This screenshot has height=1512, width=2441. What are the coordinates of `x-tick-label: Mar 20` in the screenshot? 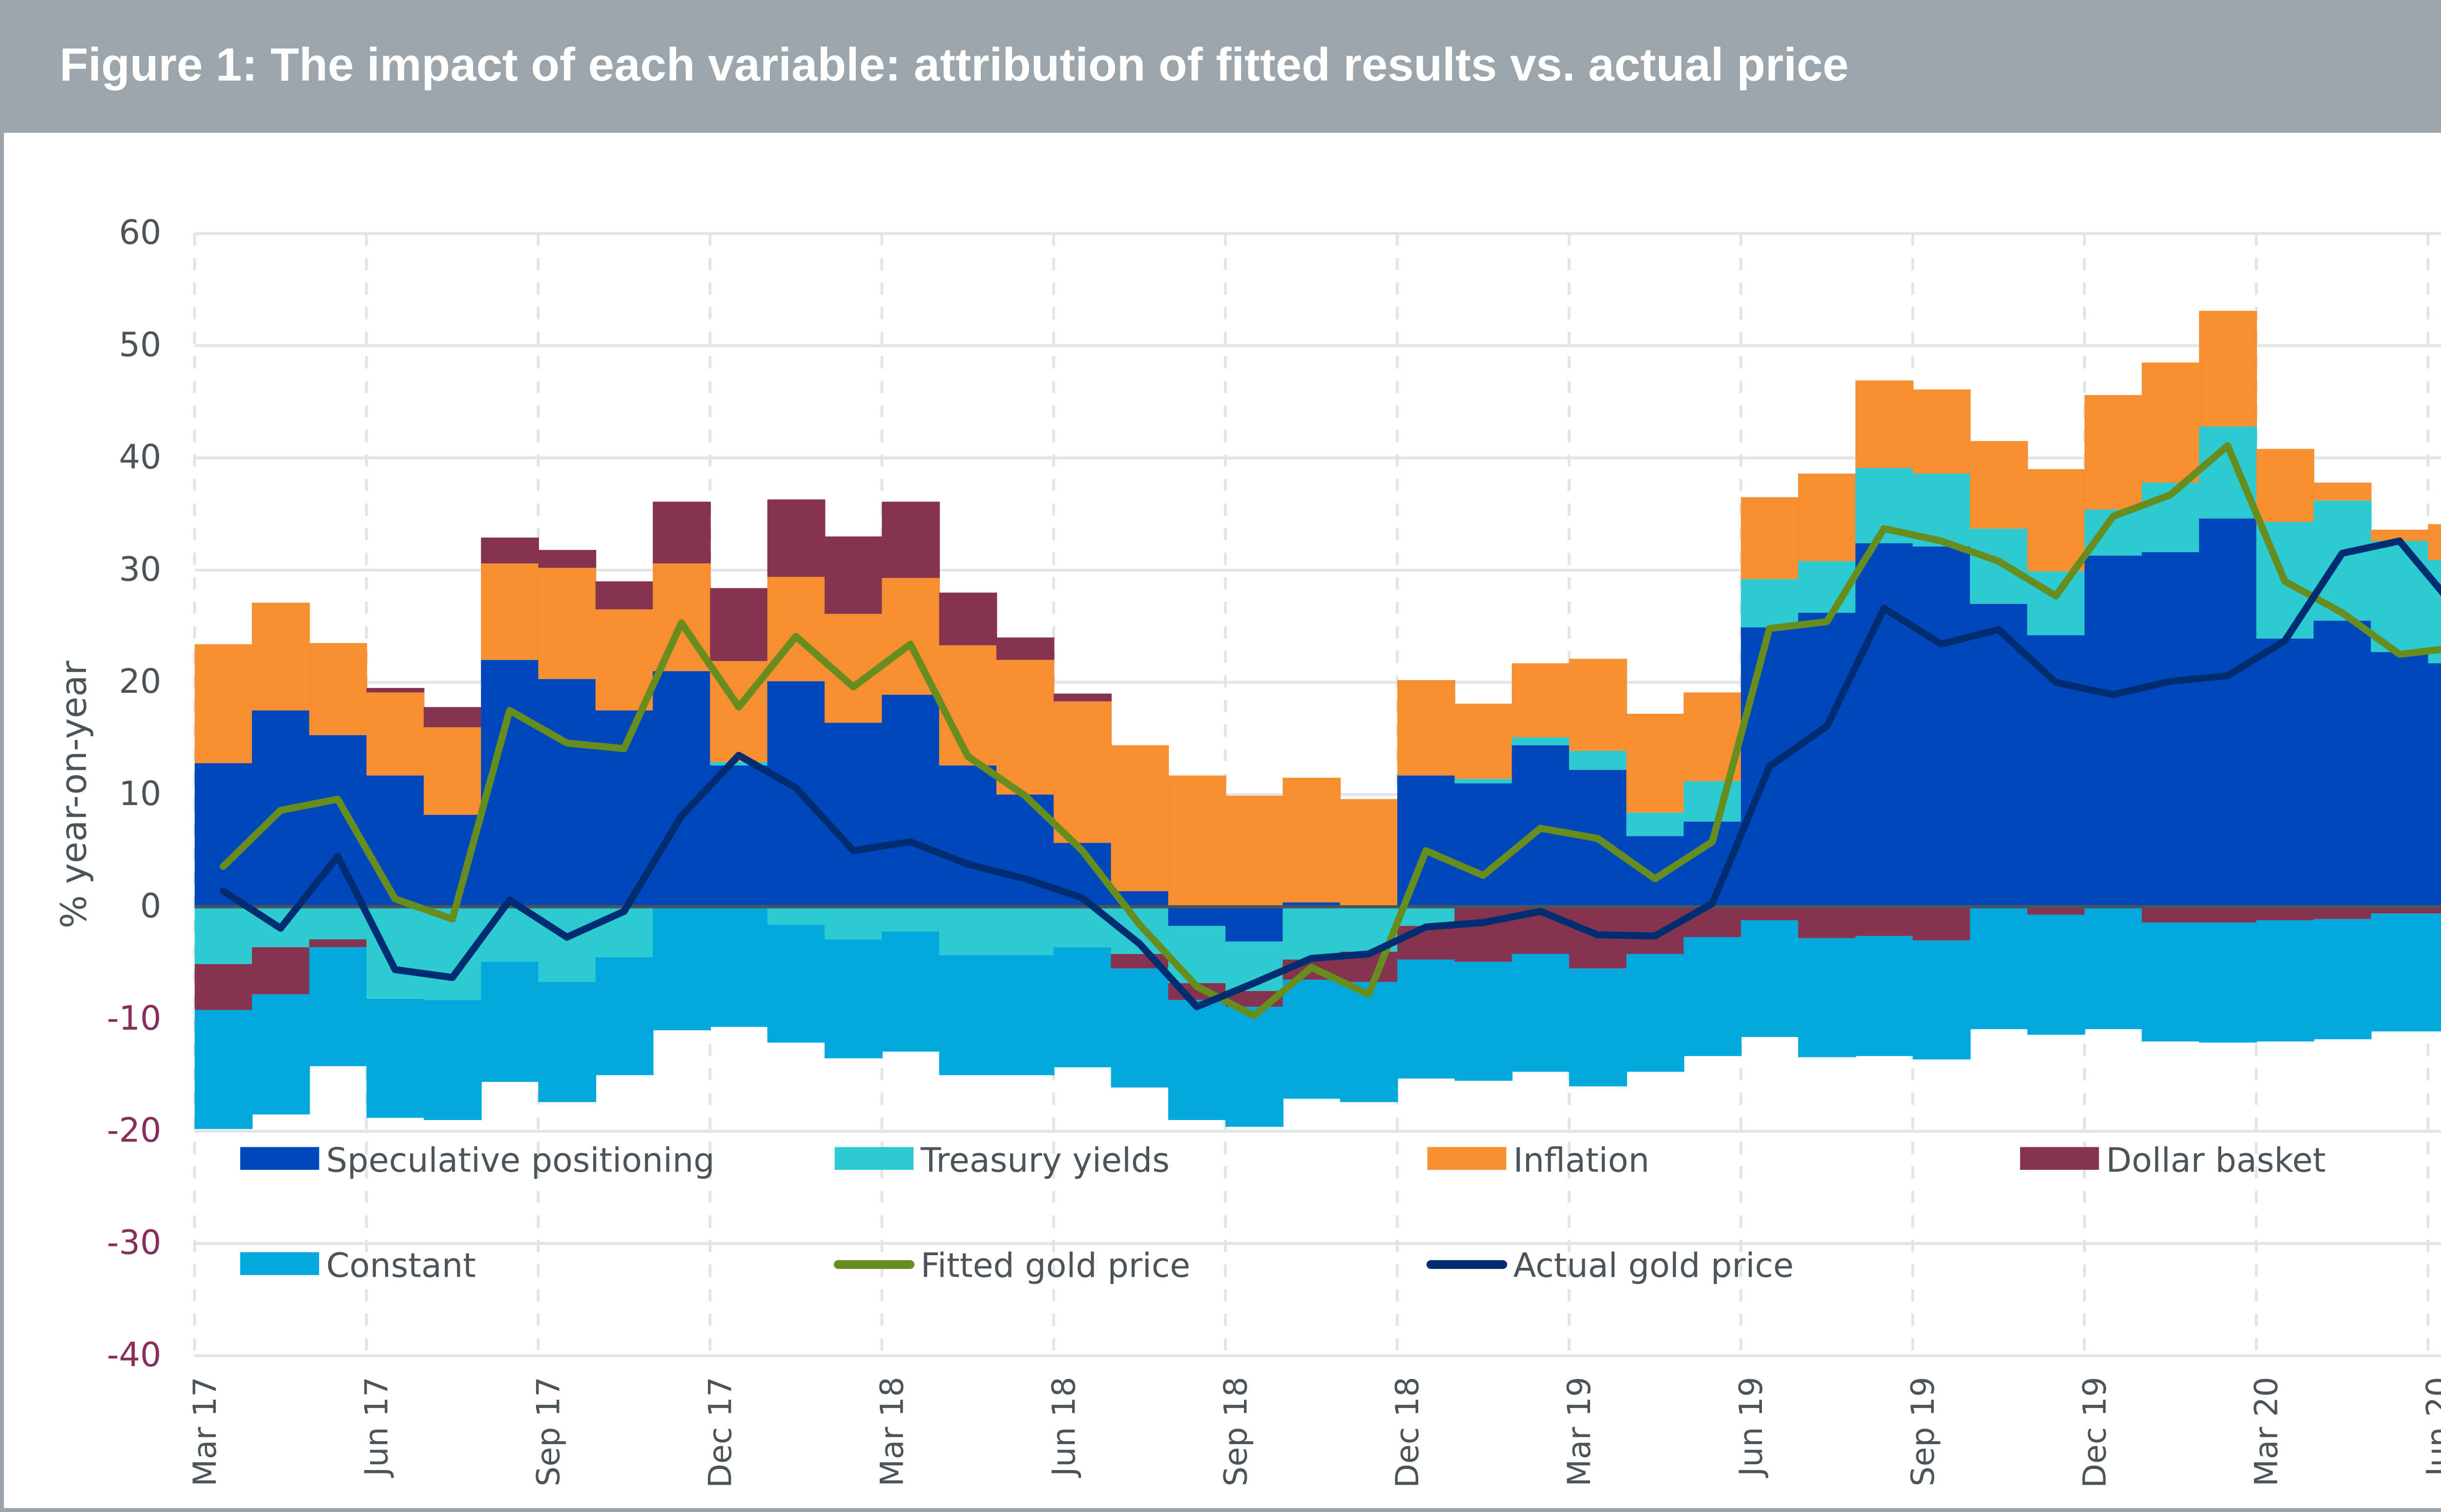 It's located at (2267, 1432).